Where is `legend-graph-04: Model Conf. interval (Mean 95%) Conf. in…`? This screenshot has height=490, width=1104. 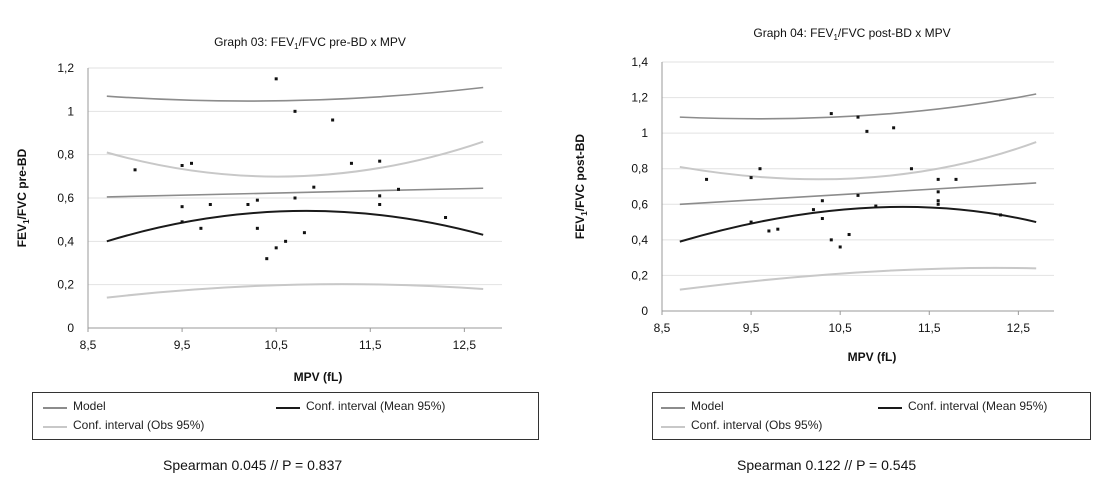
legend-graph-04: Model Conf. interval (Mean 95%) Conf. in… is located at coordinates (871, 416).